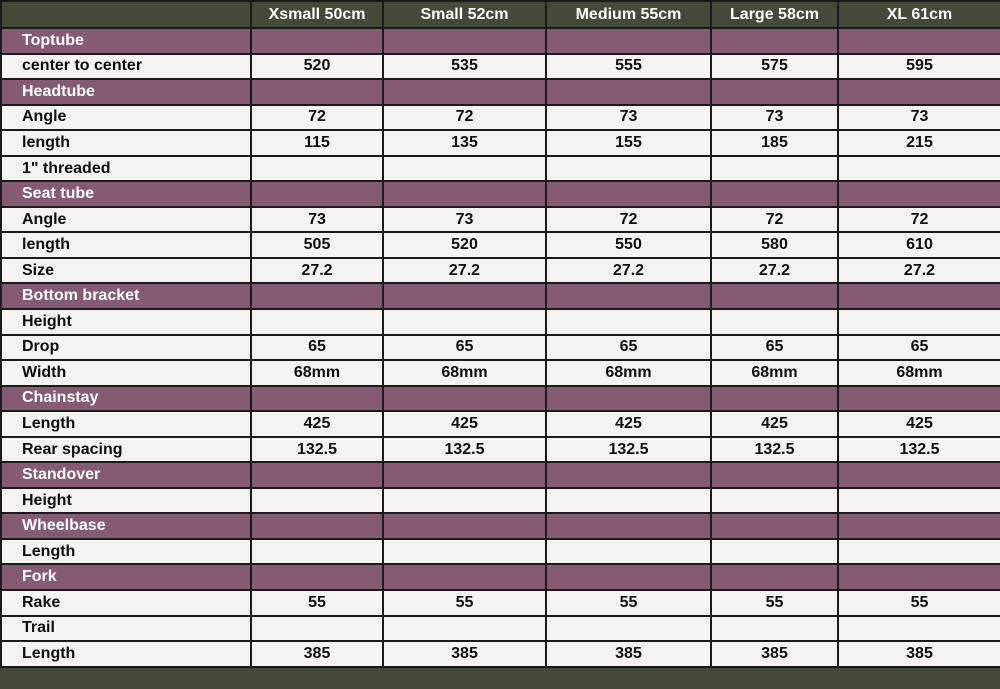 This screenshot has height=689, width=1000. What do you see at coordinates (464, 66) in the screenshot?
I see `cell-value: 535` at bounding box center [464, 66].